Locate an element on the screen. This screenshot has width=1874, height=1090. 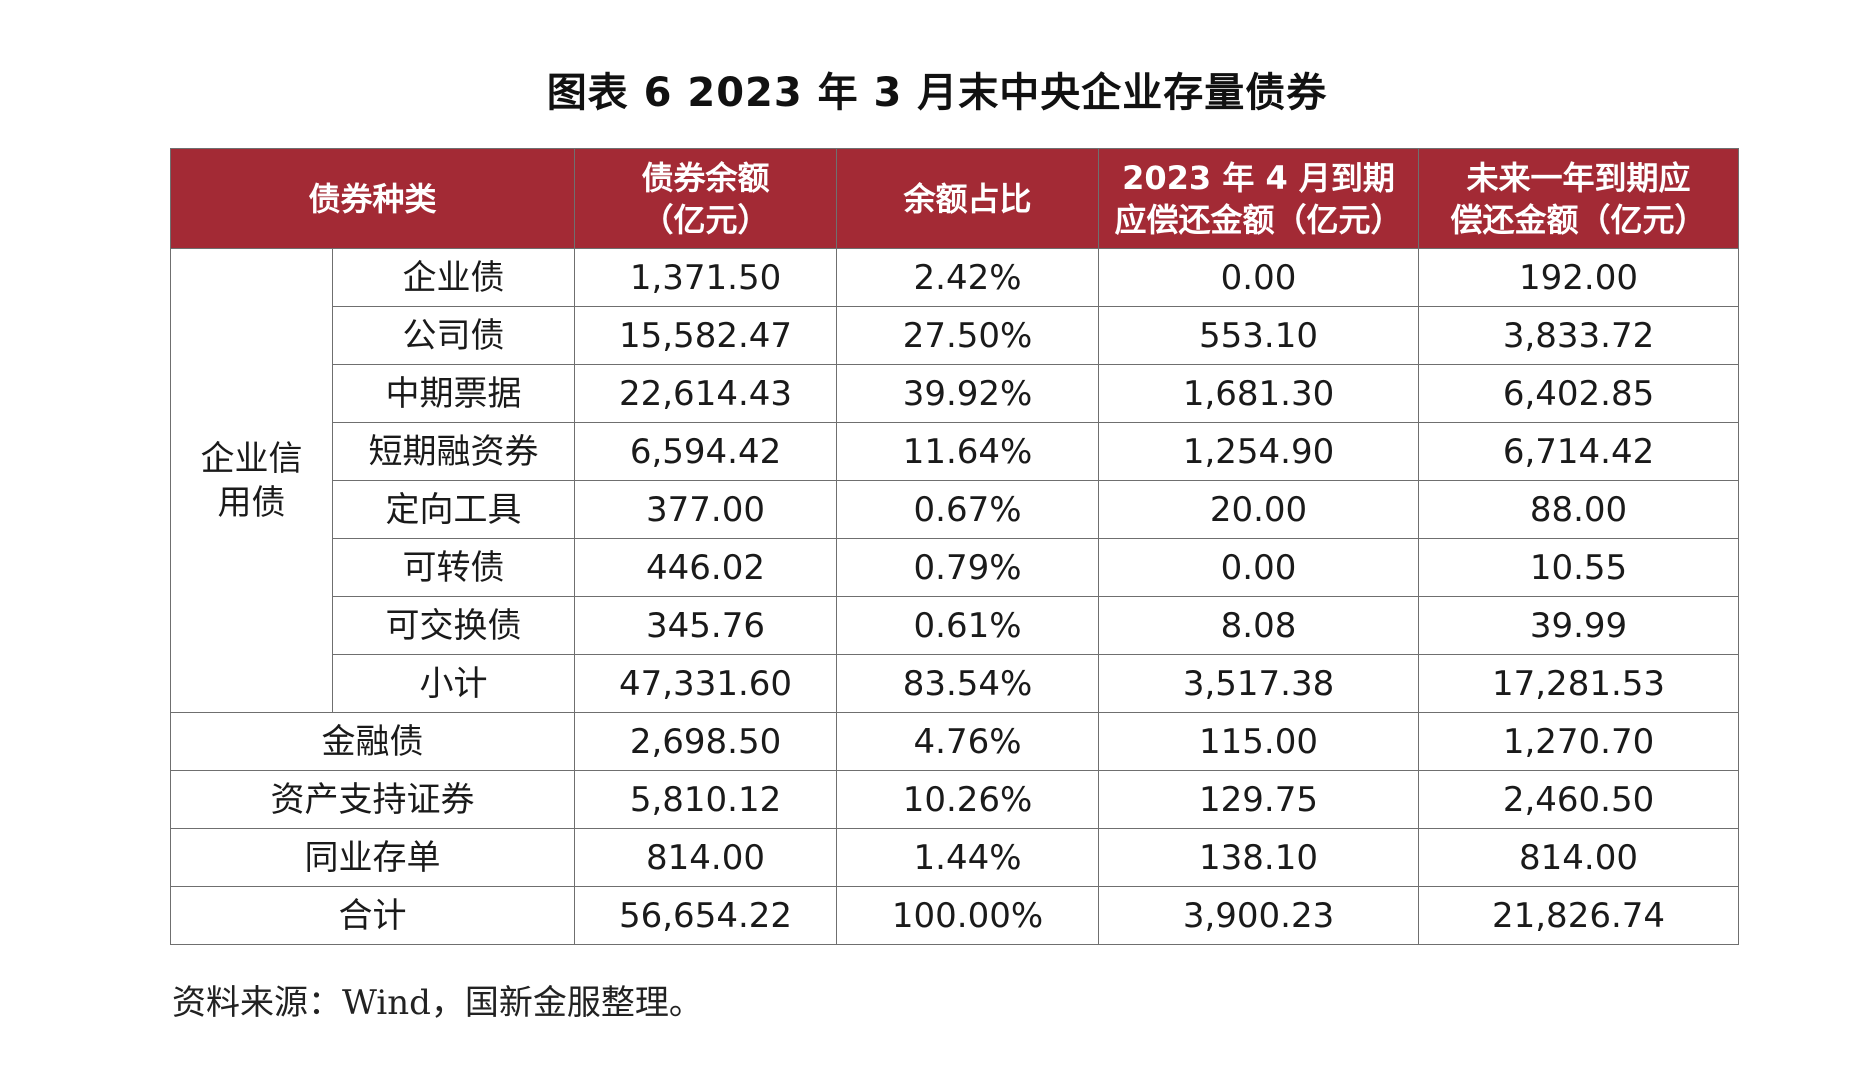
bond-type-cell: 小计 is located at coordinates (453, 683).